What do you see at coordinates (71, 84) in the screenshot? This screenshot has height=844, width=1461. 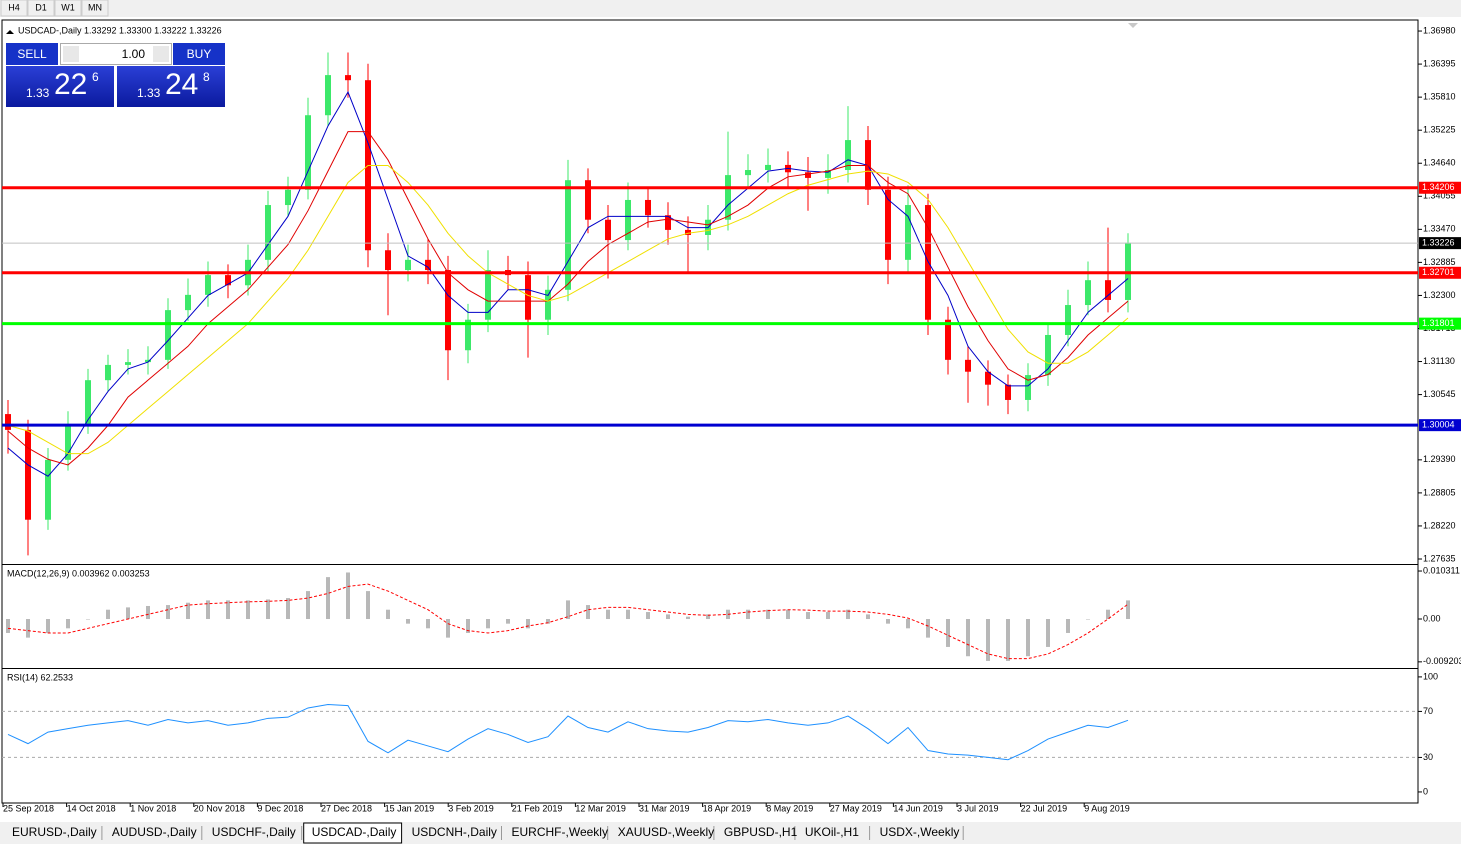 I see `quote-pips: 22` at bounding box center [71, 84].